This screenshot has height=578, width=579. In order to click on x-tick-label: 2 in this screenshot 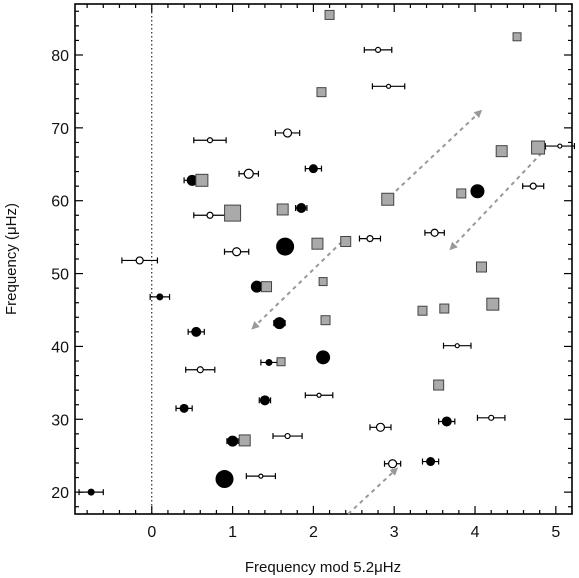, I will do `click(313, 532)`.